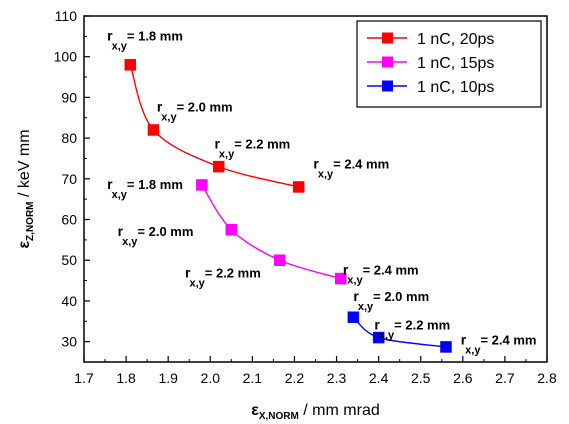 The height and width of the screenshot is (424, 569). Describe the element at coordinates (455, 63) in the screenshot. I see `legend-label: 1 nC, 15ps` at that location.